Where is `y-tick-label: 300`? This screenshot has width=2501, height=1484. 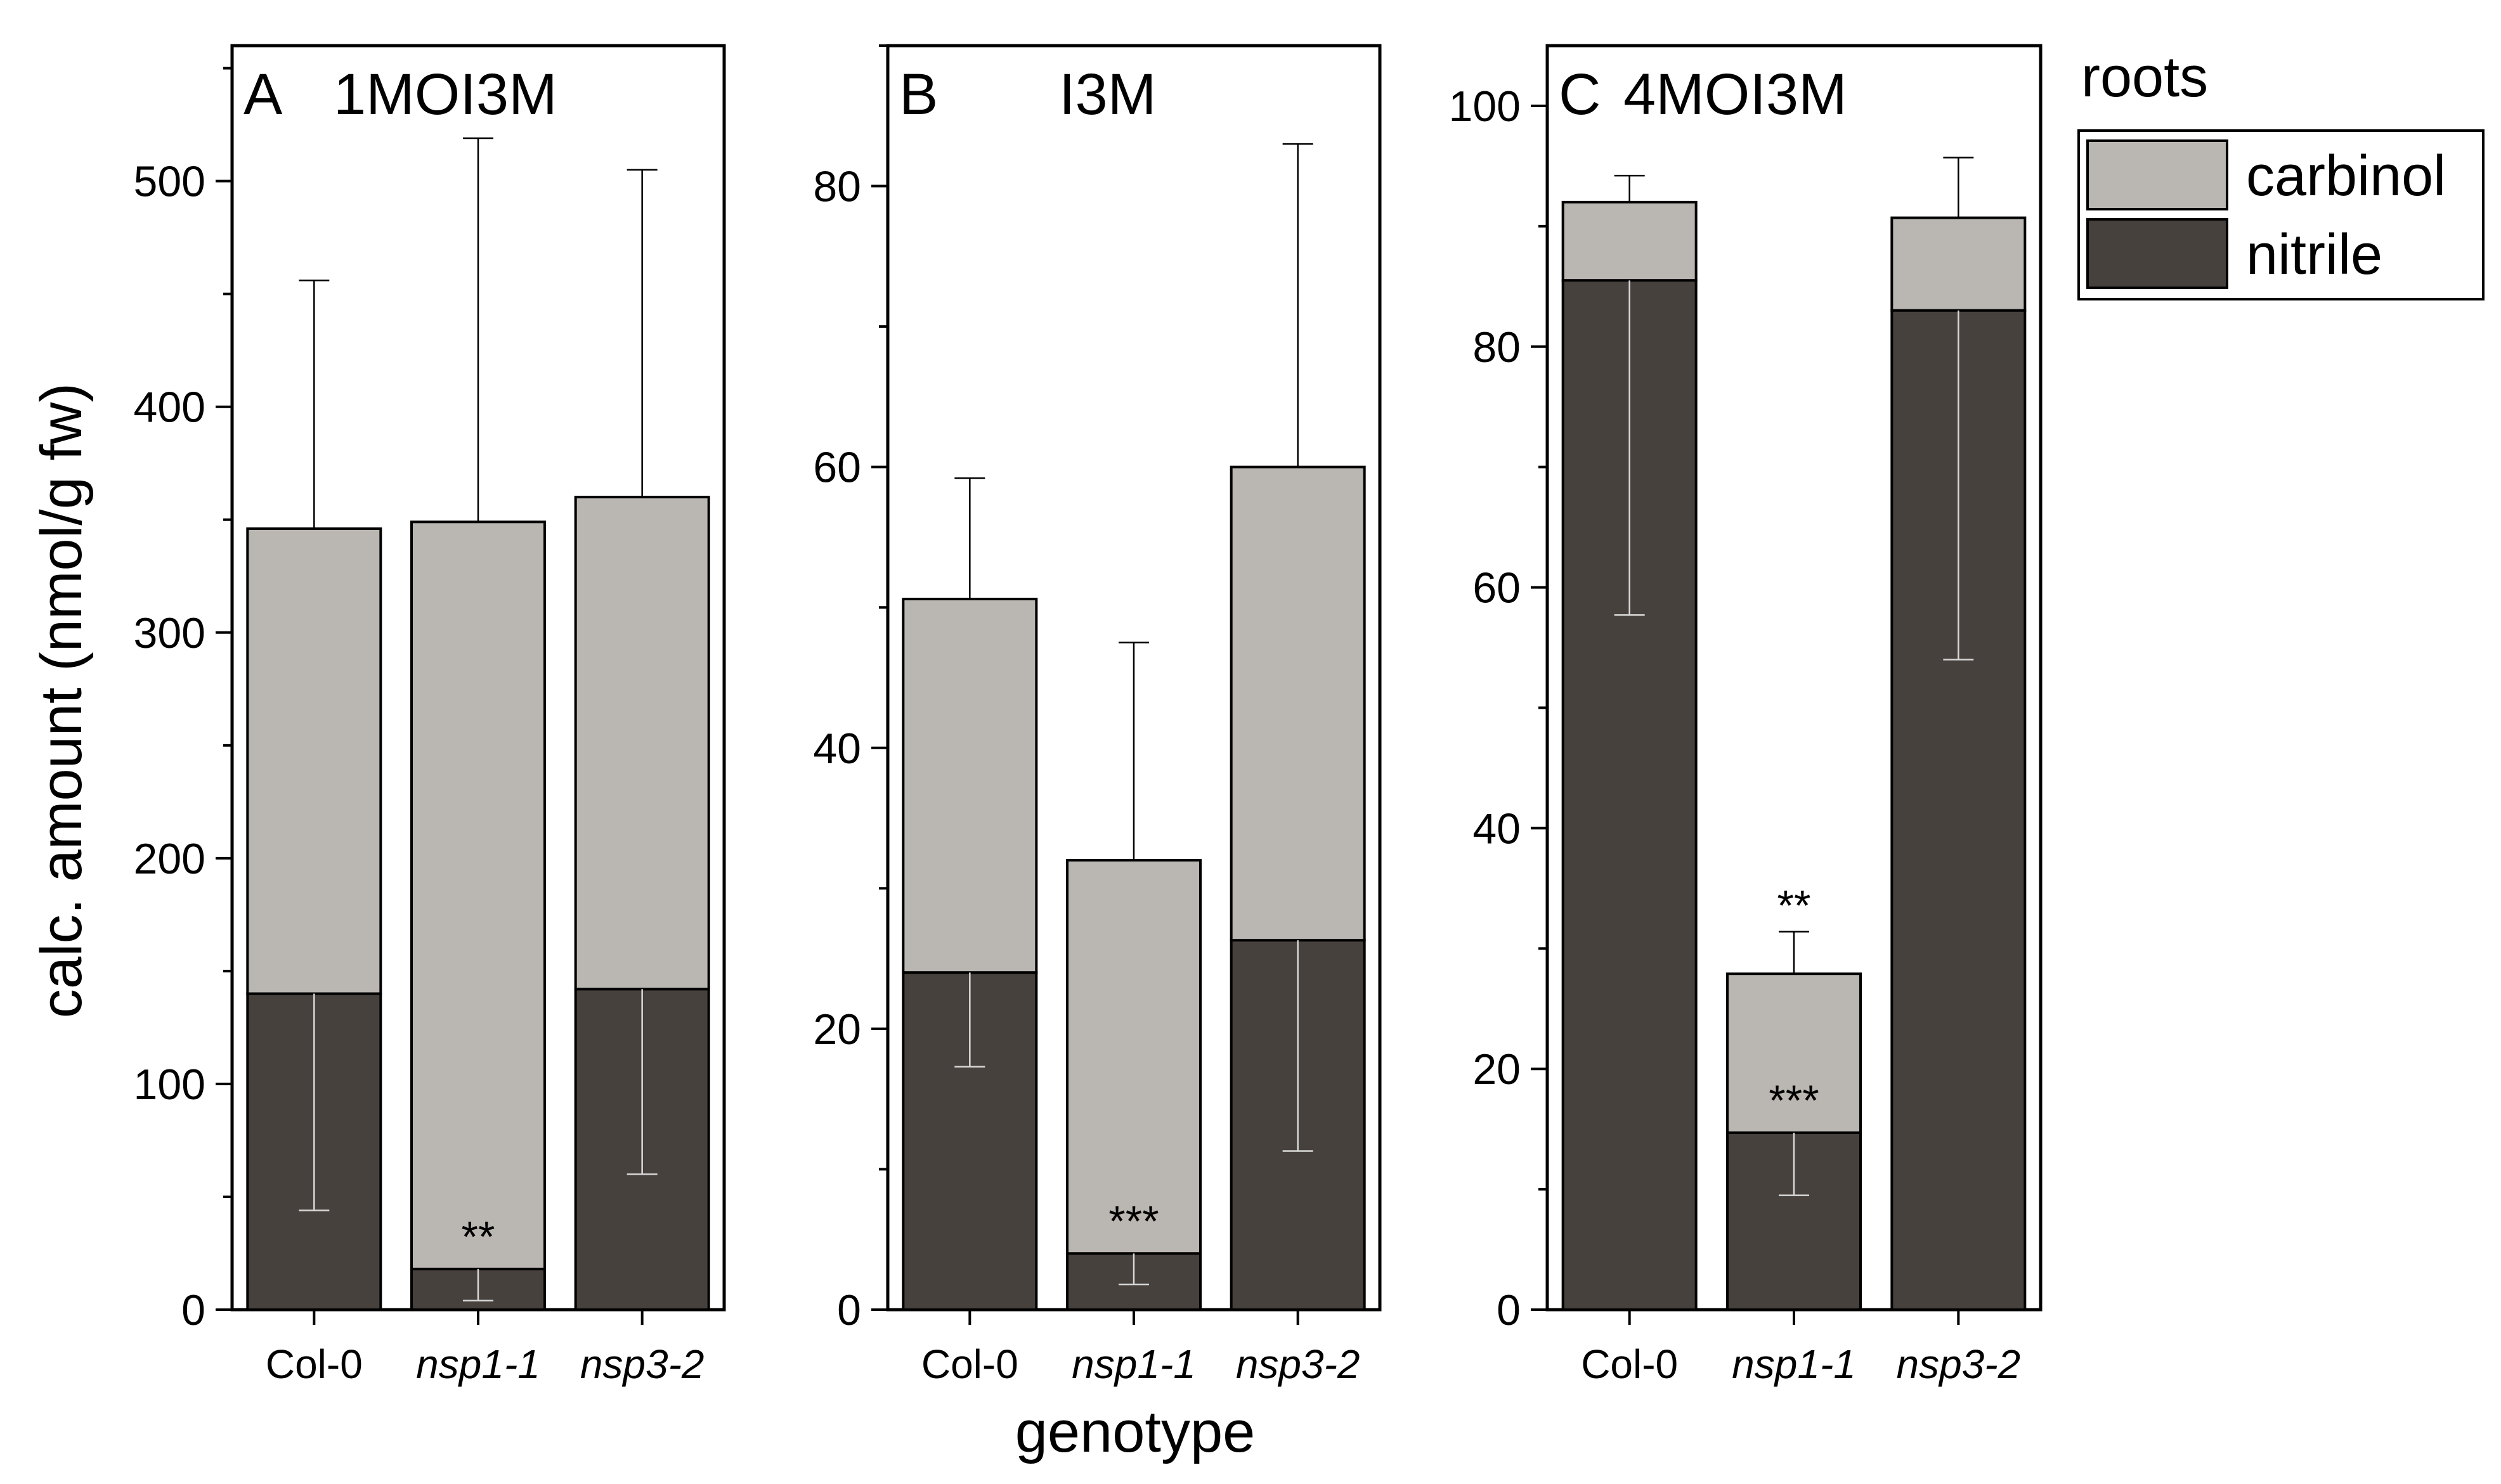 y-tick-label: 300 is located at coordinates (169, 633).